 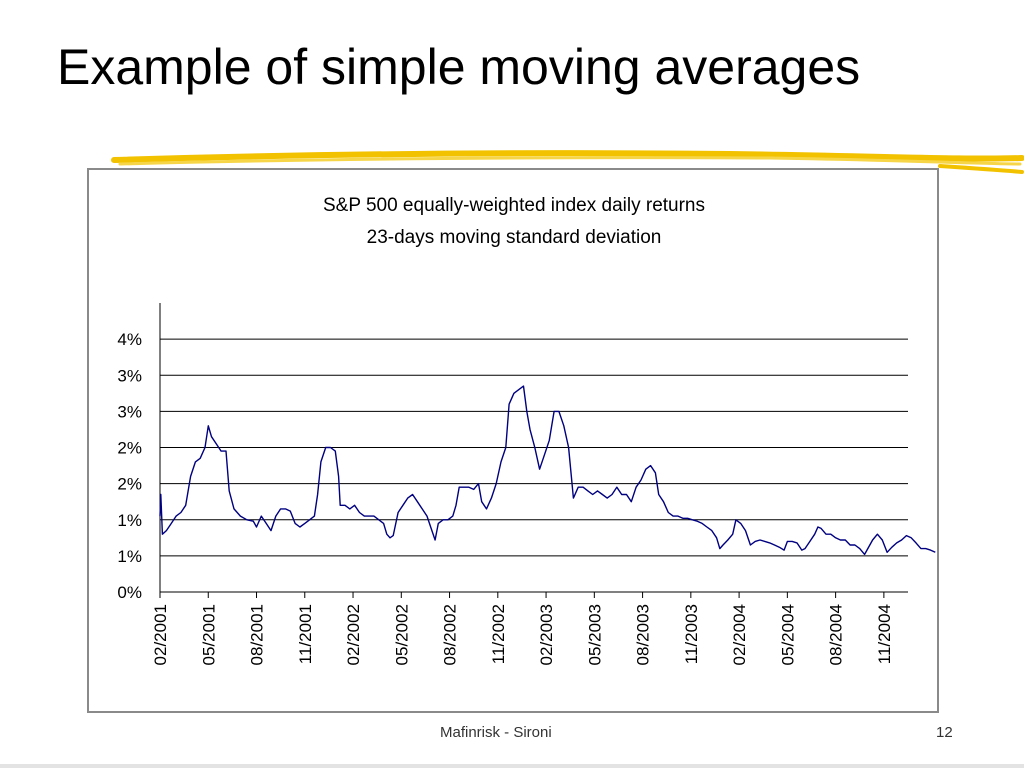 I want to click on x-tick-label: 05/2003, so click(x=594, y=634).